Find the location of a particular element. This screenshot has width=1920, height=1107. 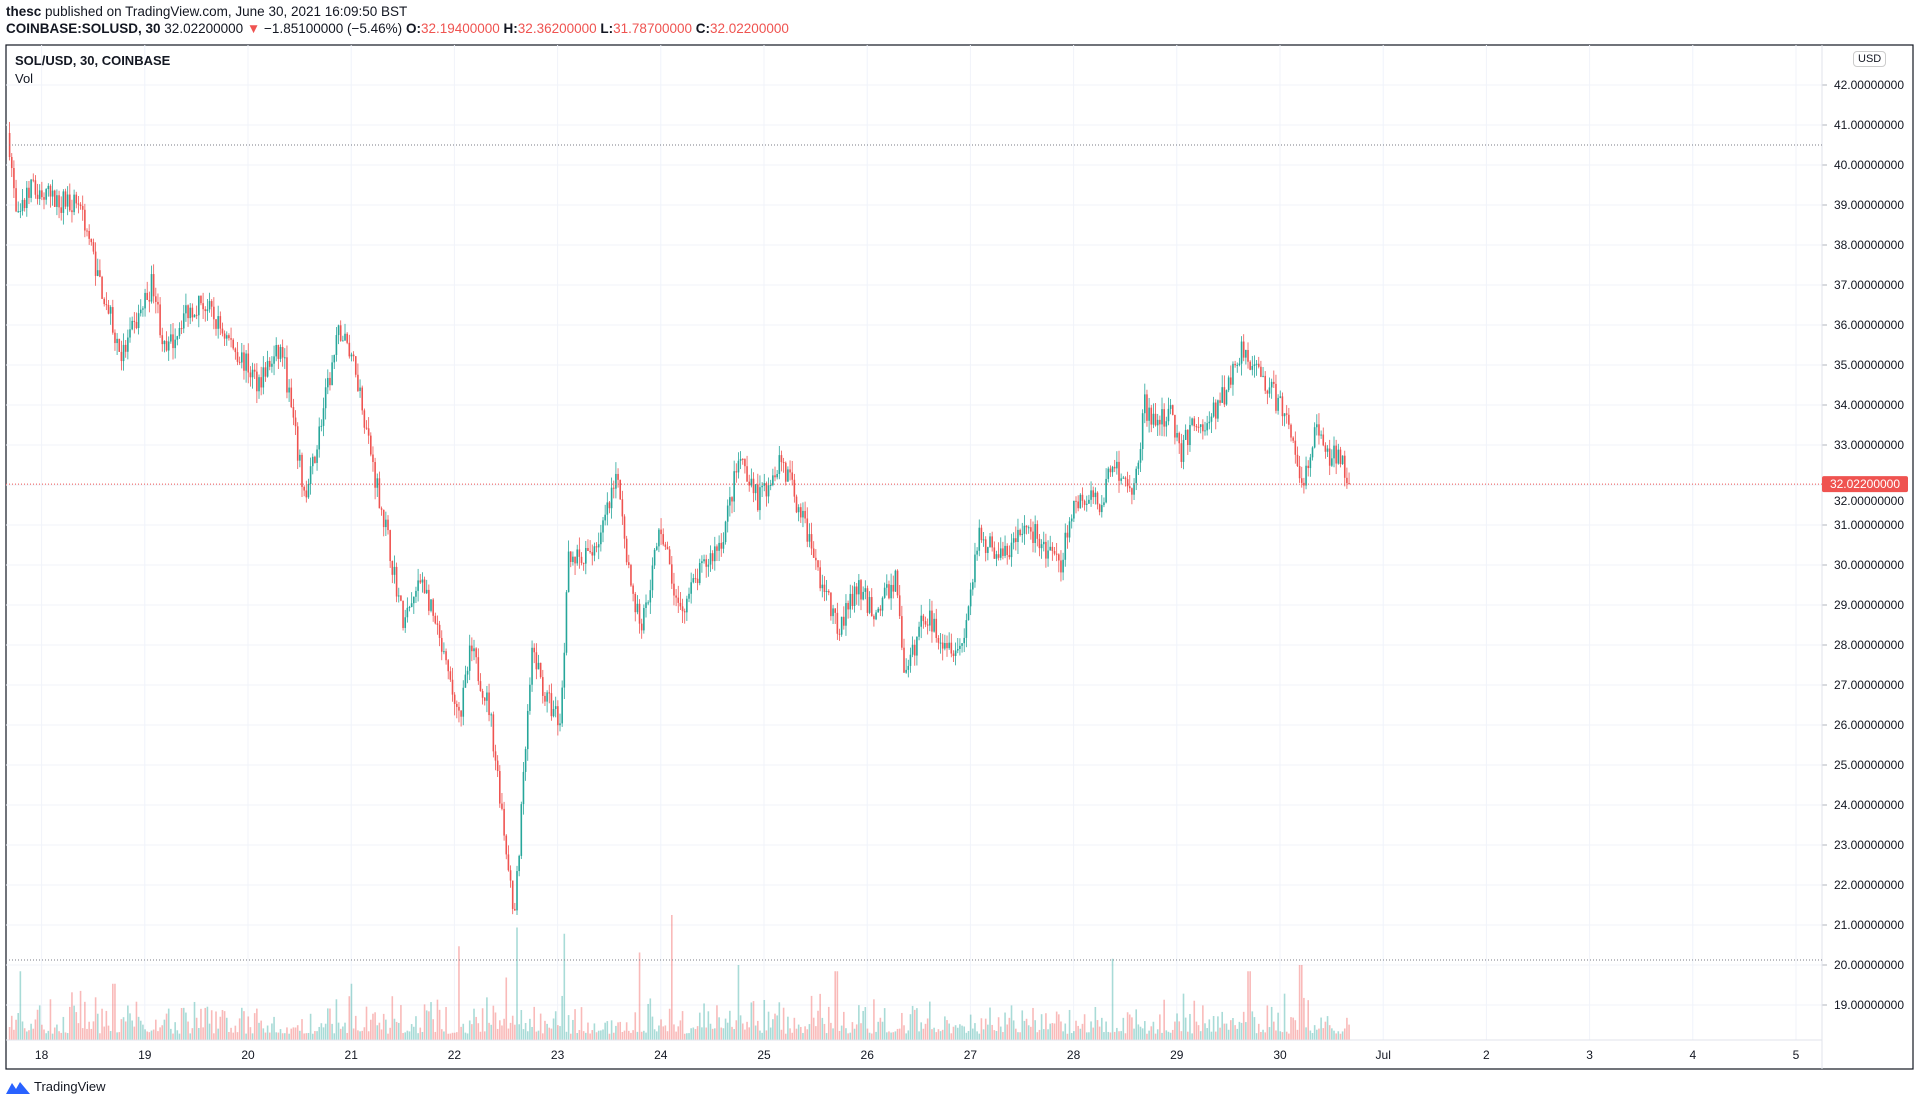

tradingview-icon is located at coordinates (18, 1087).